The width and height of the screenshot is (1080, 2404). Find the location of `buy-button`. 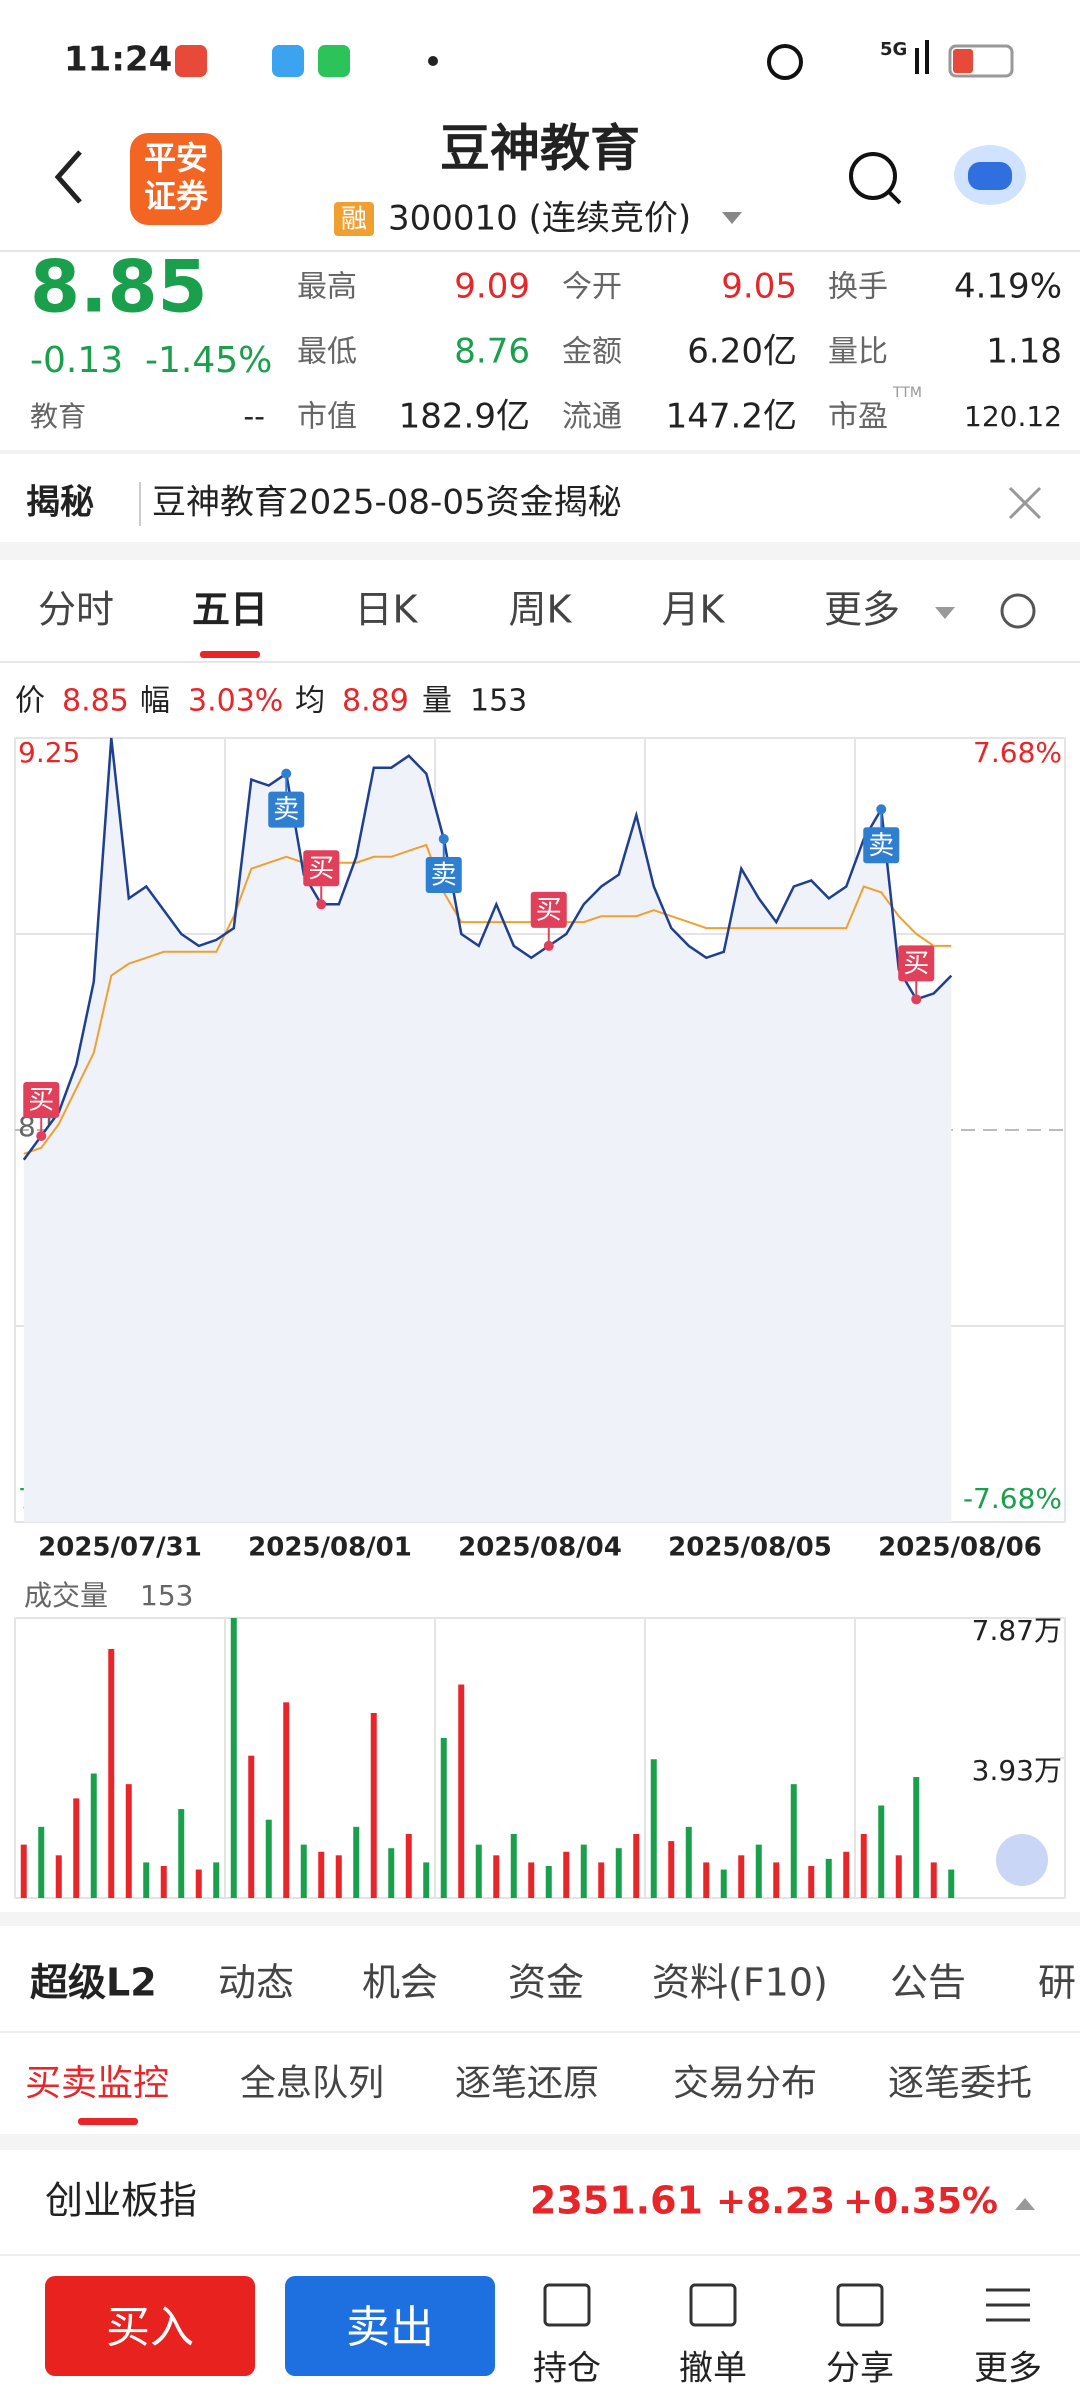

buy-button is located at coordinates (150, 2326).